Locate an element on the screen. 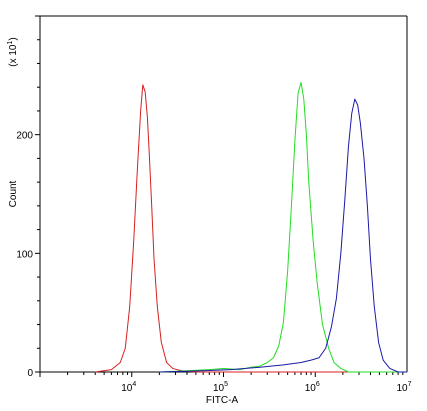 The width and height of the screenshot is (427, 411). y-tick-label: 0 is located at coordinates (30, 373).